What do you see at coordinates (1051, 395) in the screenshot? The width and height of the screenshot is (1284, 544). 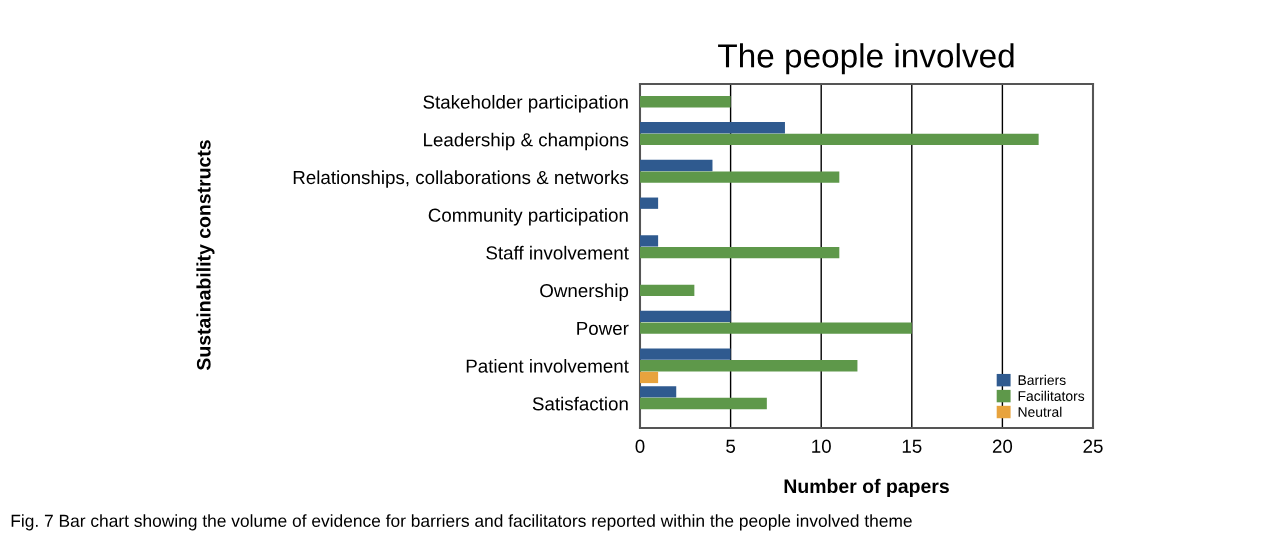 I see `legend-label: Facilitators` at bounding box center [1051, 395].